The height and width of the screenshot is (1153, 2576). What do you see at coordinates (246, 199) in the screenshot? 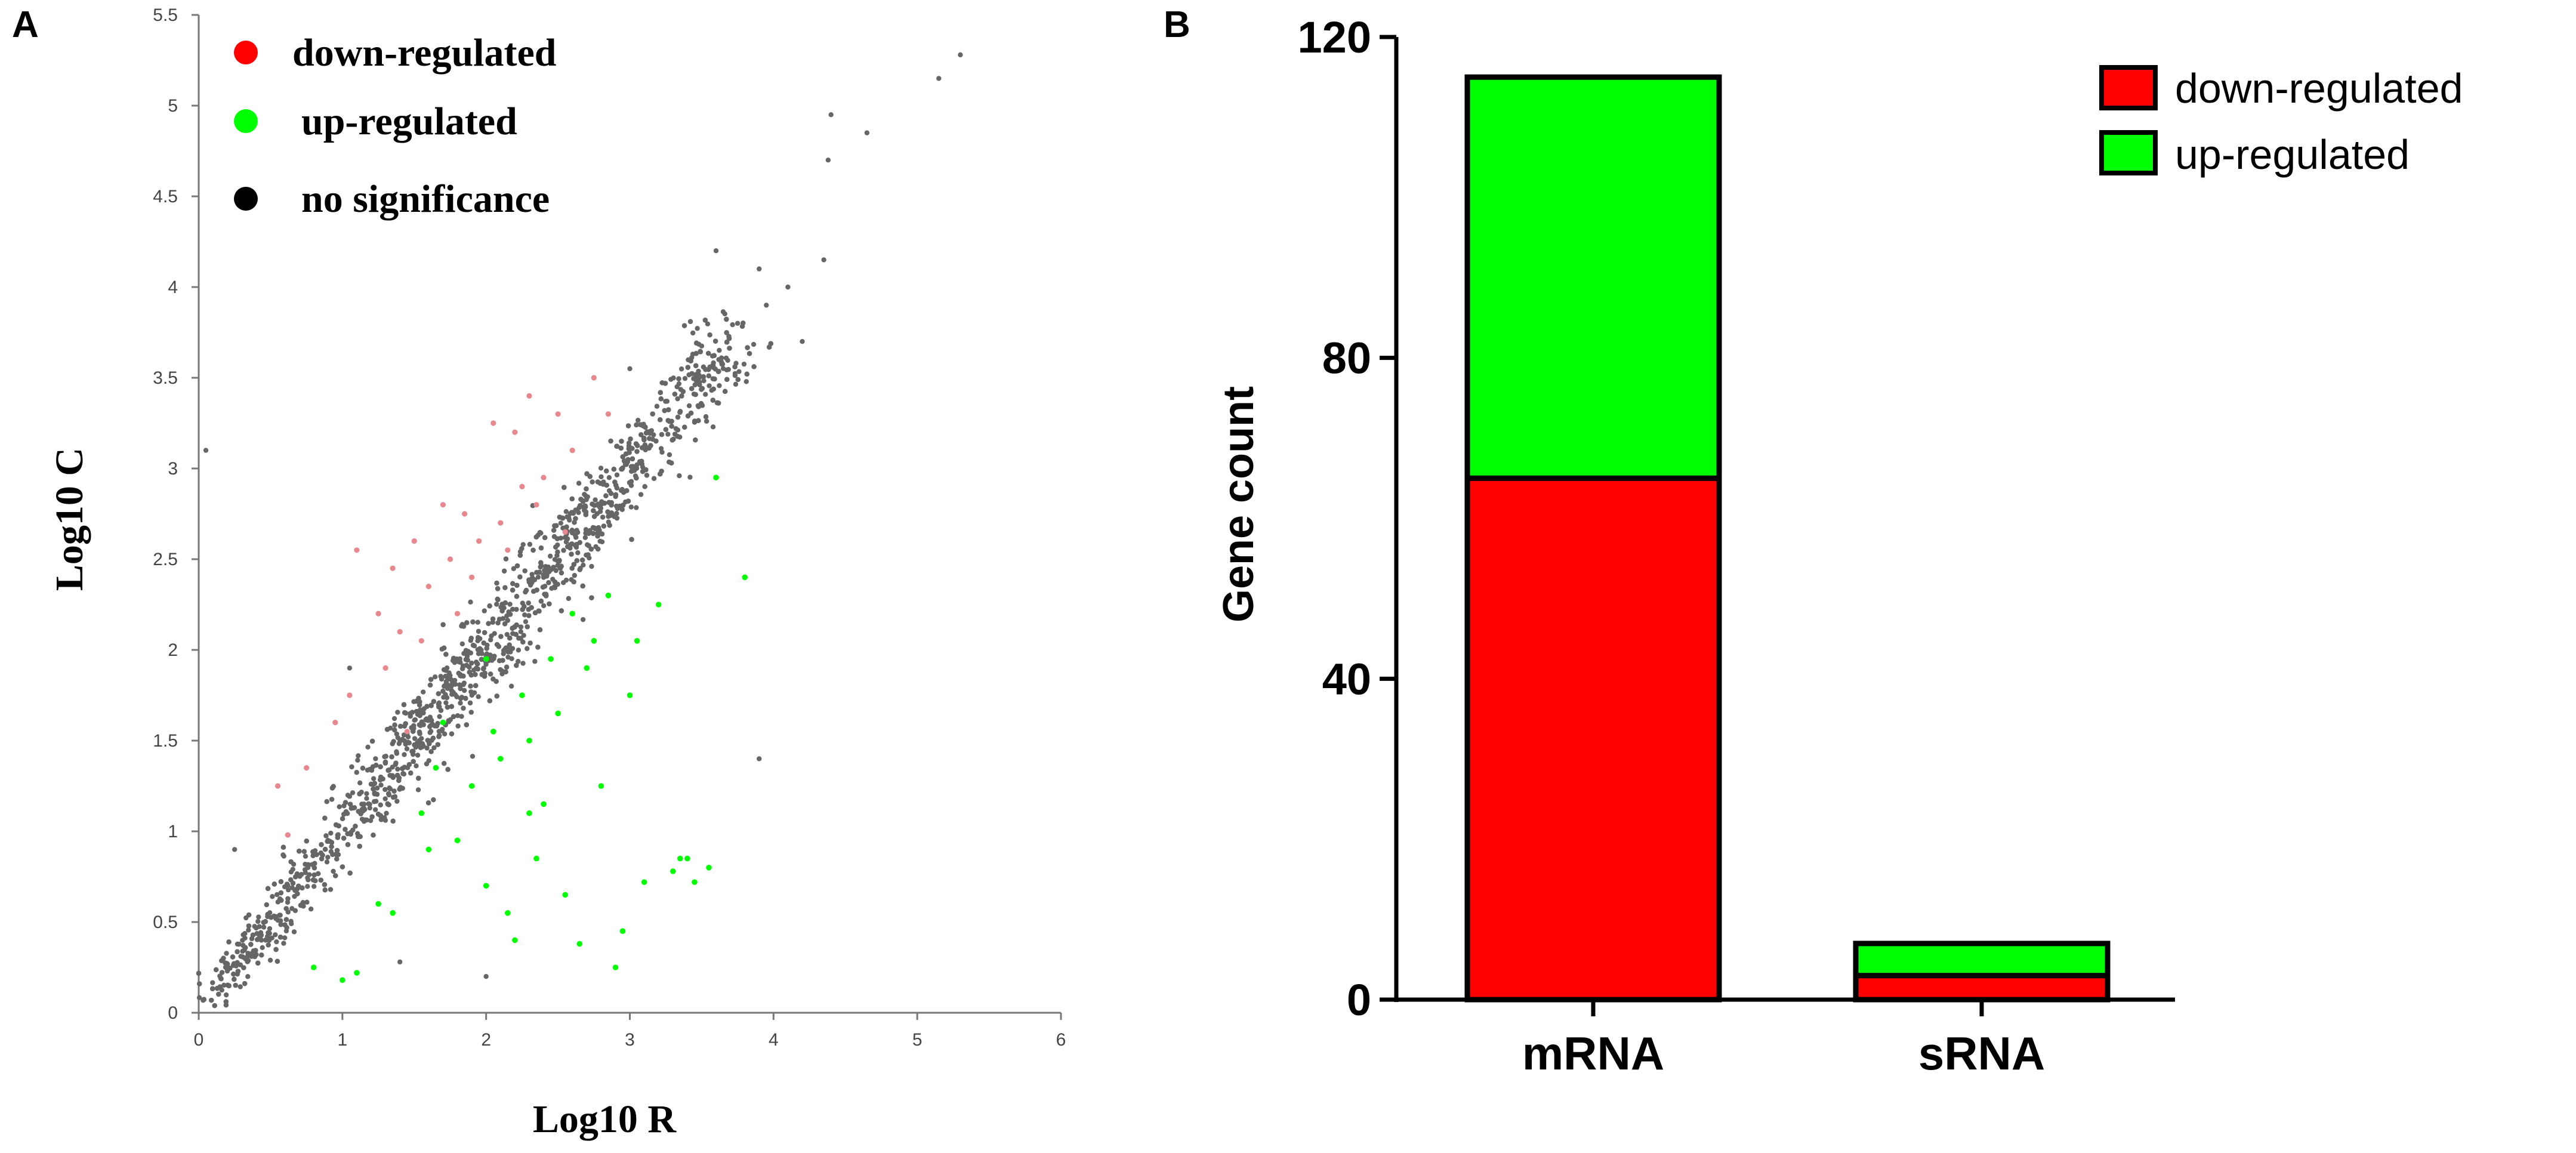
I see `legend-dot-none` at bounding box center [246, 199].